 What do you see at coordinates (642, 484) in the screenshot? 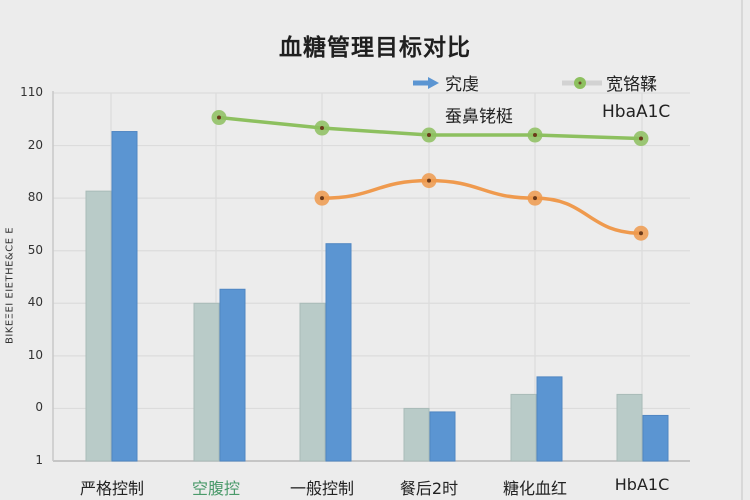
I see `x-axis-label: HbA1C` at bounding box center [642, 484].